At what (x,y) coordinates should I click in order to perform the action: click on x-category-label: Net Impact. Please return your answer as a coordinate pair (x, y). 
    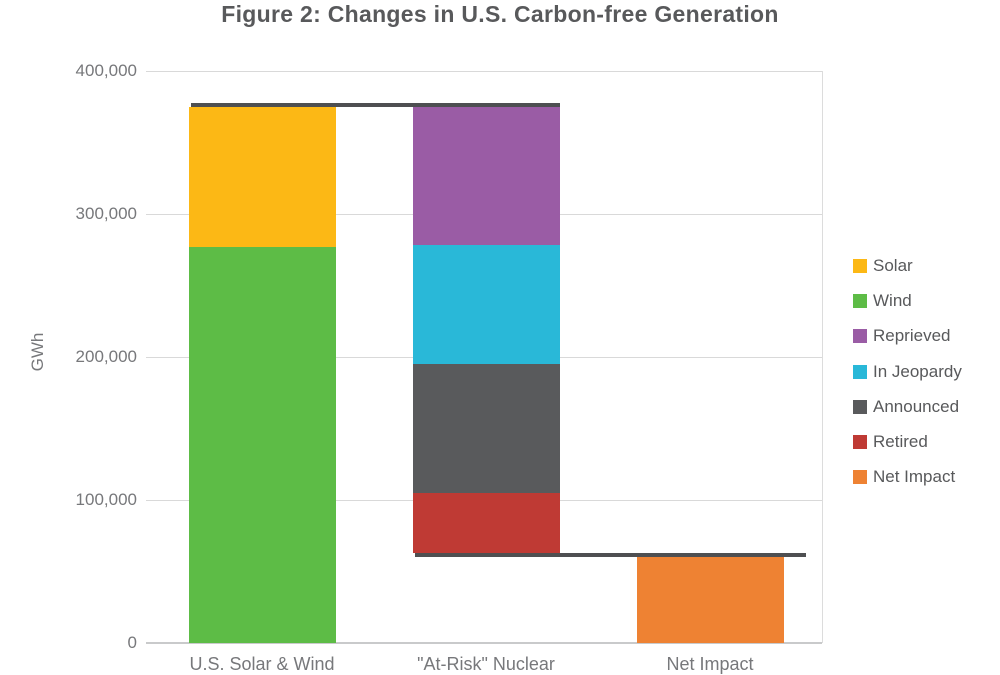
    Looking at the image, I should click on (710, 664).